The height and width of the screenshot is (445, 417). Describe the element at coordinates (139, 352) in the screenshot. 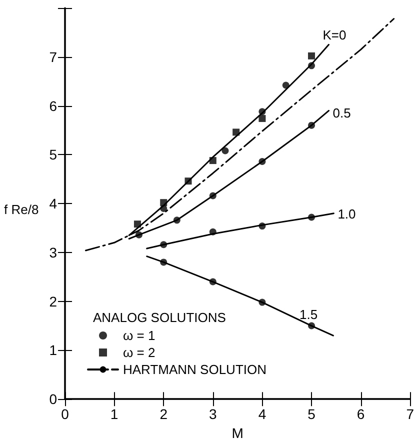

I see `legend-label: ω = 2` at that location.